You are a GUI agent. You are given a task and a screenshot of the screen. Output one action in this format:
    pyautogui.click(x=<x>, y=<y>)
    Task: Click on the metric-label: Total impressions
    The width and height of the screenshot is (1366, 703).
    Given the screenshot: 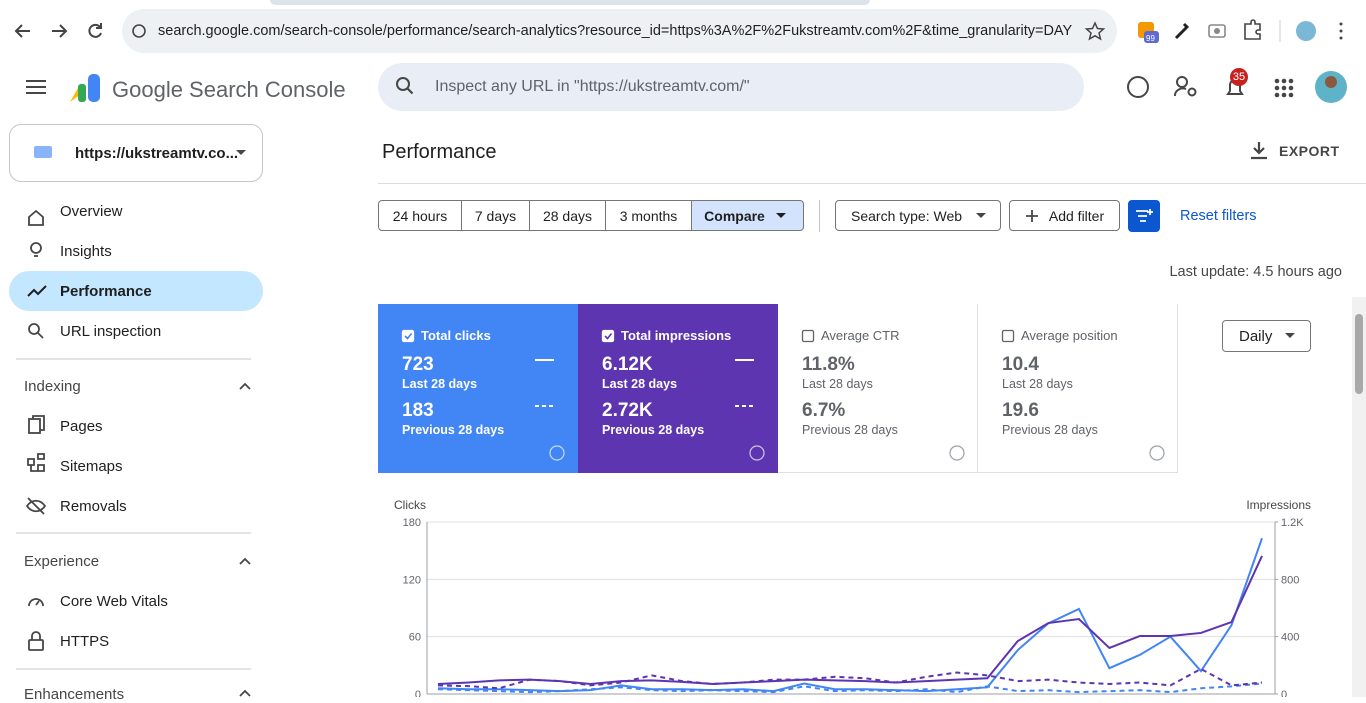 What is the action you would take?
    pyautogui.click(x=676, y=335)
    